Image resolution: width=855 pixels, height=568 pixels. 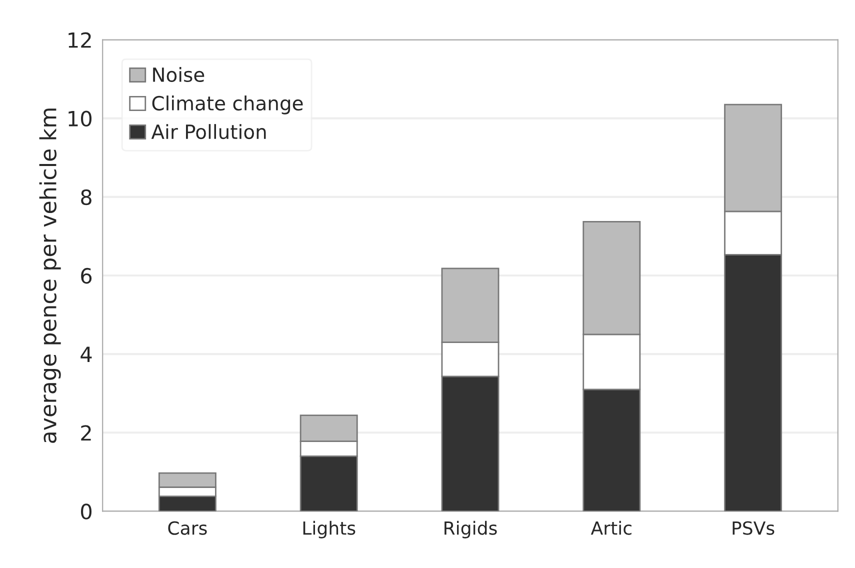 What do you see at coordinates (86, 512) in the screenshot?
I see `y-tick-label: 0` at bounding box center [86, 512].